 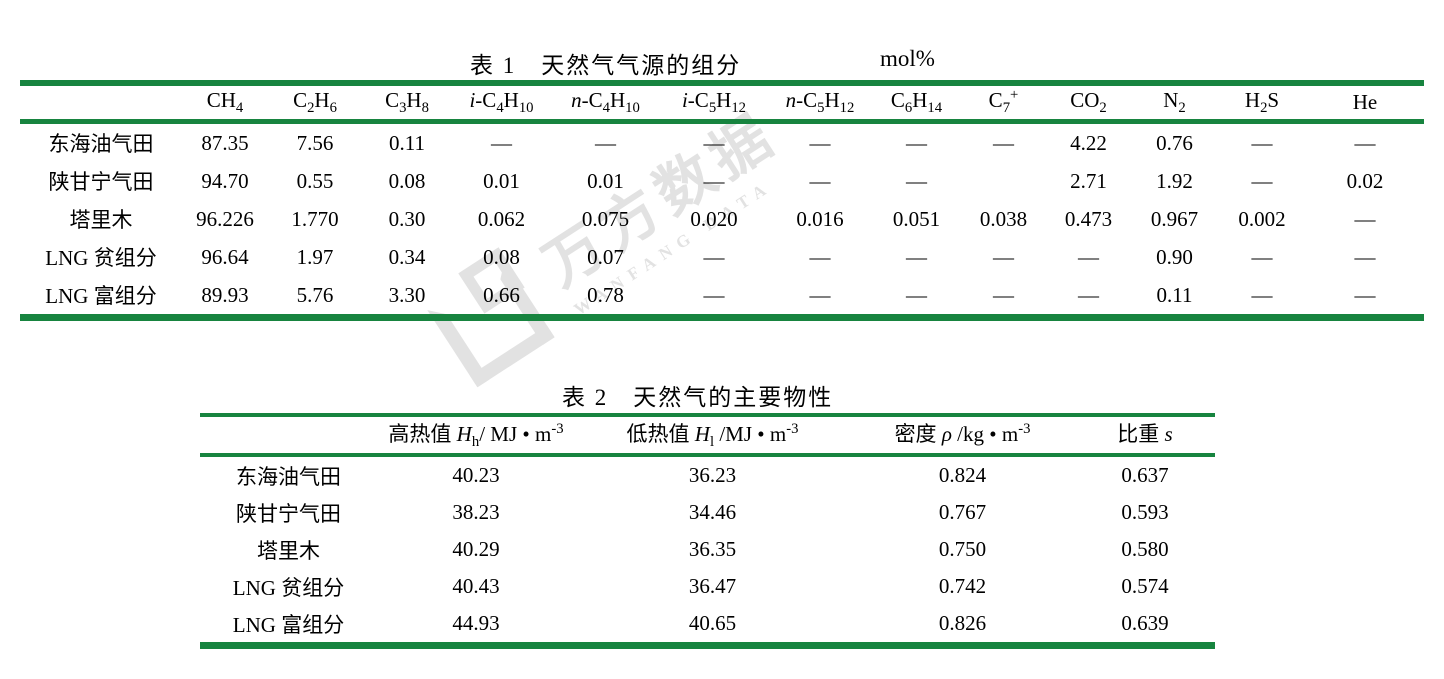 I want to click on cell: 3.30, so click(x=407, y=294).